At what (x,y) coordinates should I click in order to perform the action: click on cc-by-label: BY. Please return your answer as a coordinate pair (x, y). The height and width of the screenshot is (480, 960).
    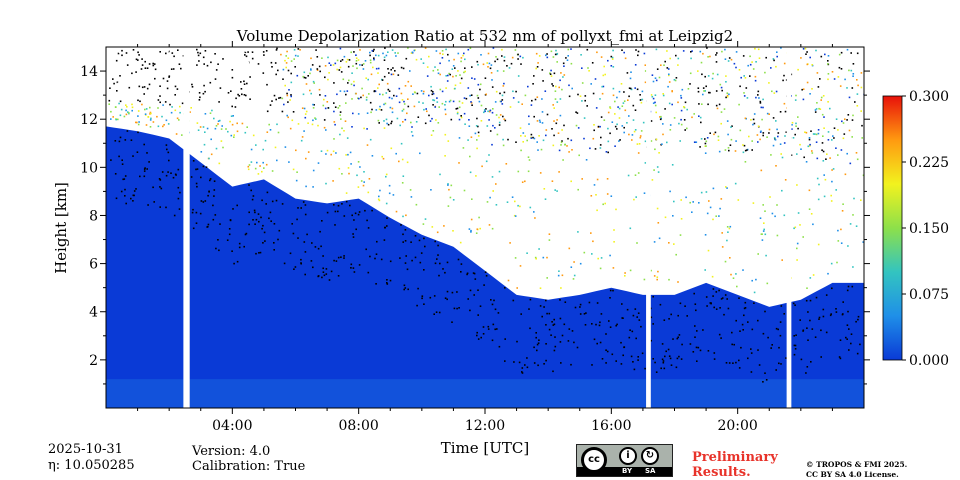
    Looking at the image, I should click on (627, 471).